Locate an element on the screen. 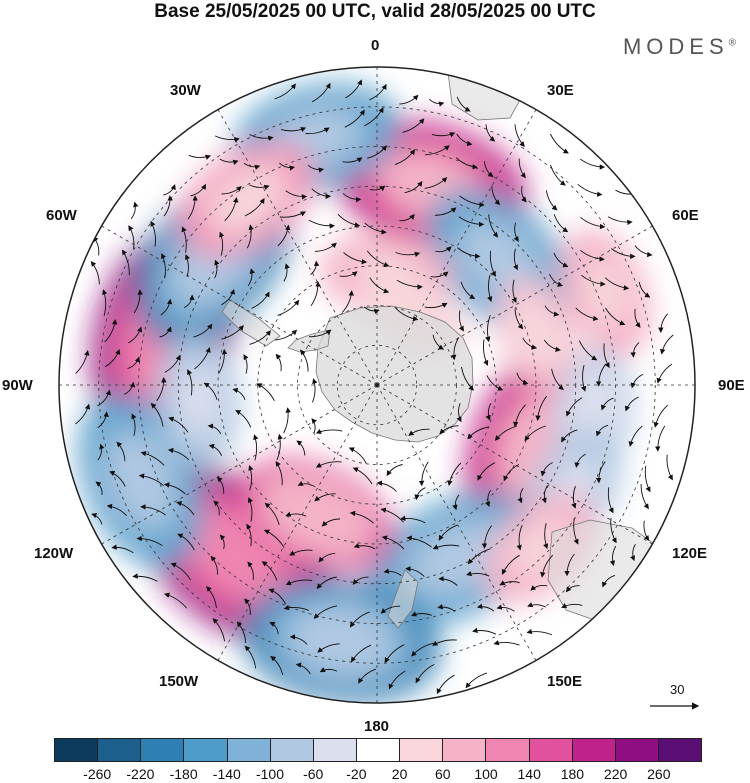 This screenshot has width=750, height=783. colorbar-tick-label: 140 is located at coordinates (529, 774).